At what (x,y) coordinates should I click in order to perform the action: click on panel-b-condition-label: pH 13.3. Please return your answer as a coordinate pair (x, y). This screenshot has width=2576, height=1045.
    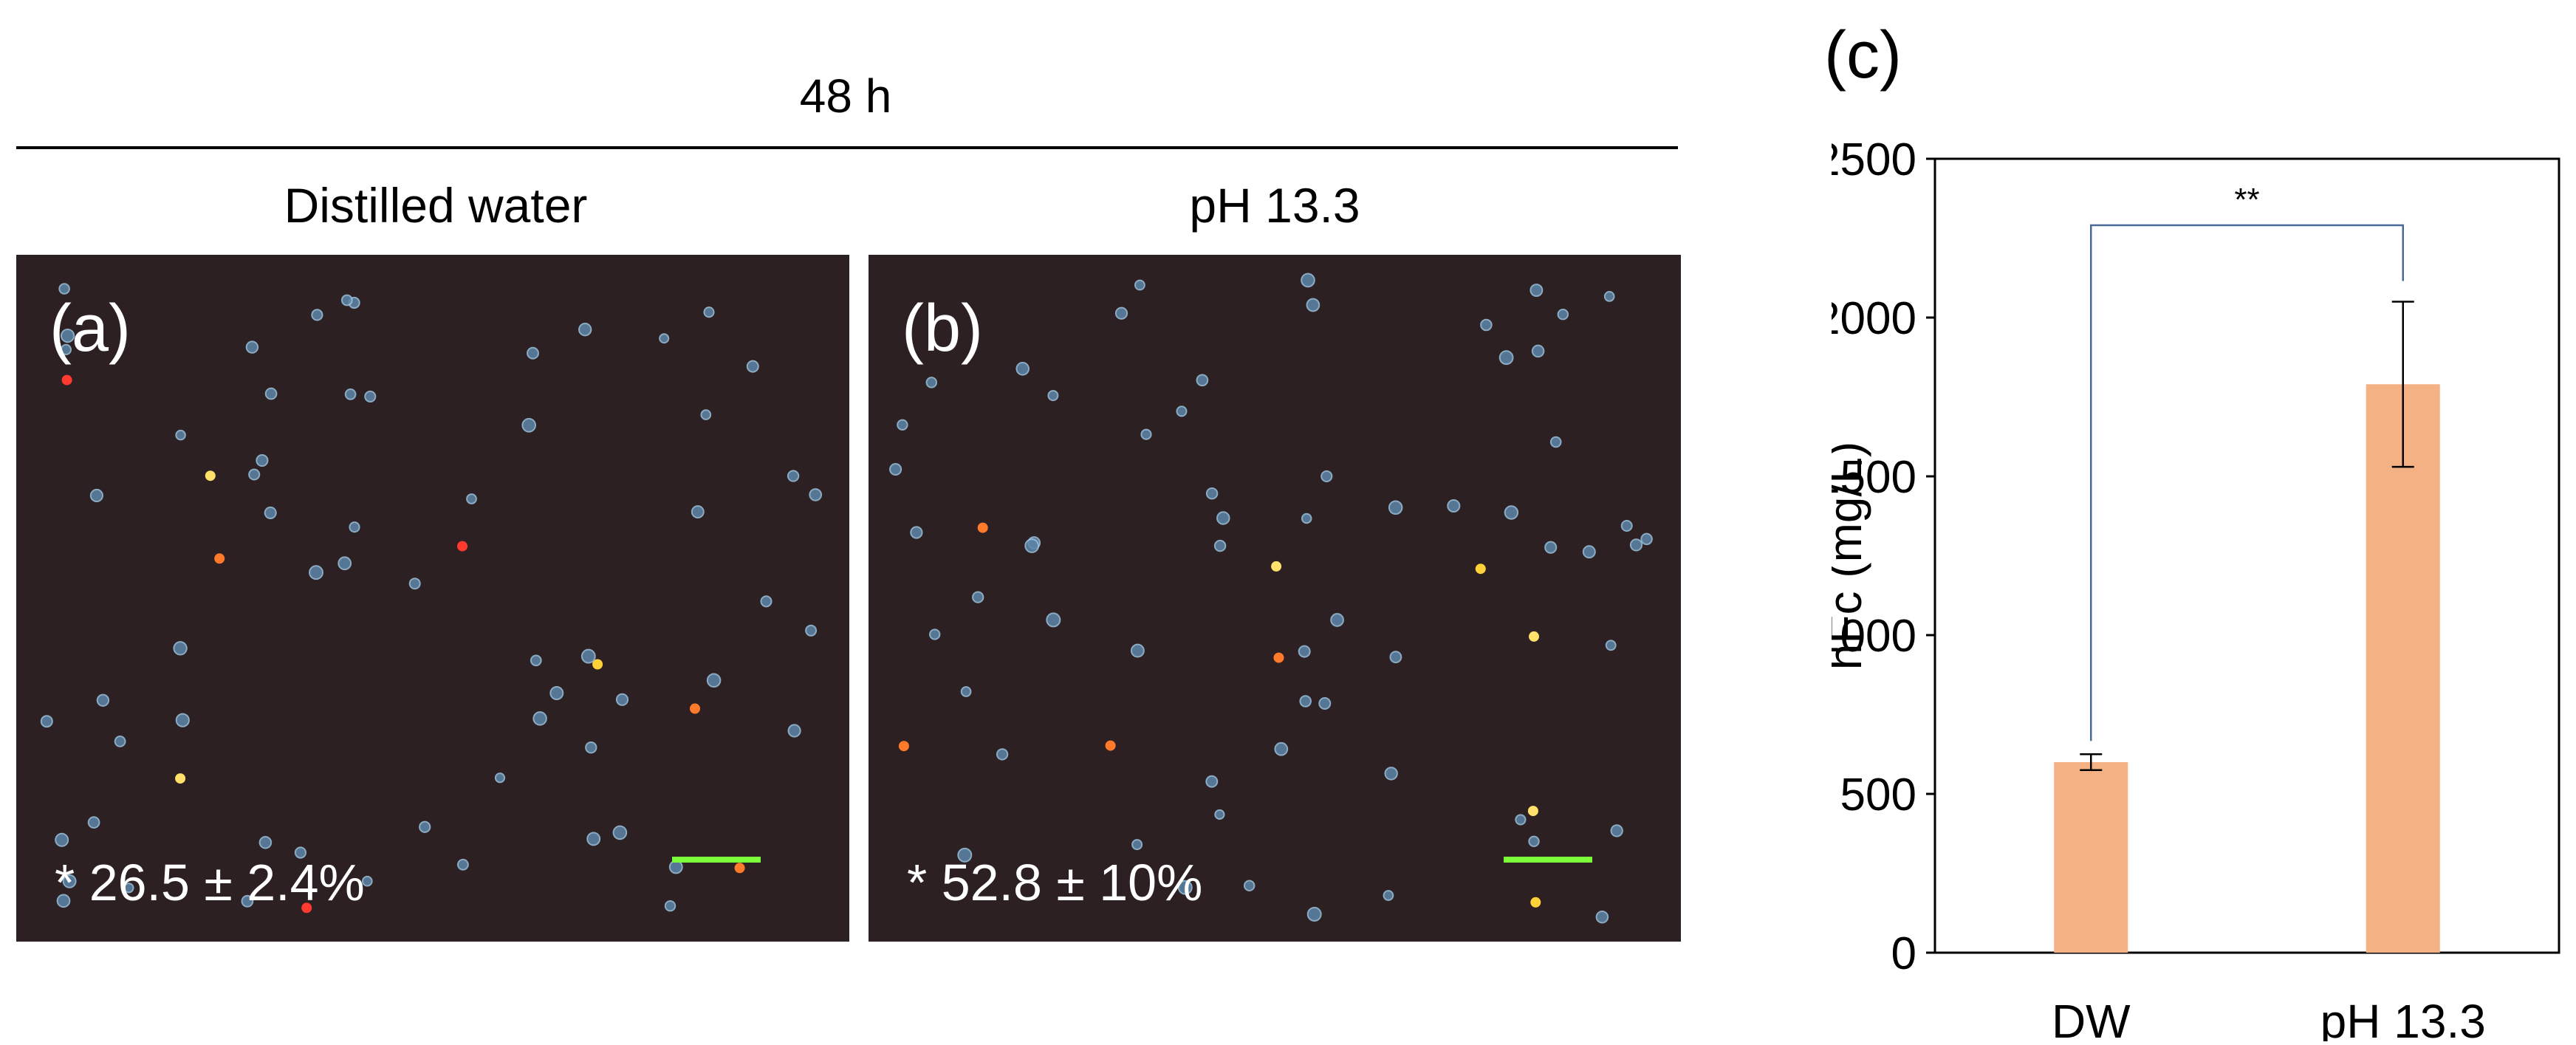
    Looking at the image, I should click on (1274, 205).